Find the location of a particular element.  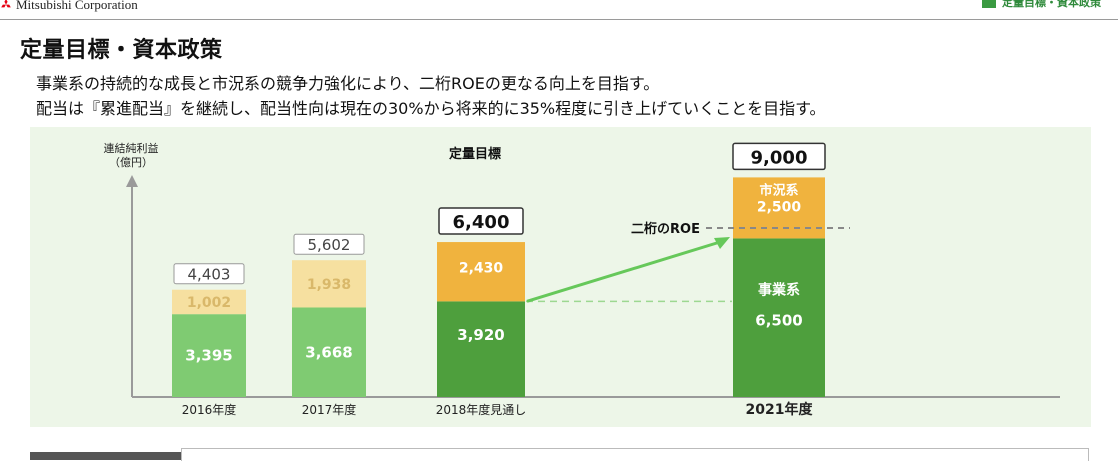

business-series-name: 事業系 is located at coordinates (779, 289).